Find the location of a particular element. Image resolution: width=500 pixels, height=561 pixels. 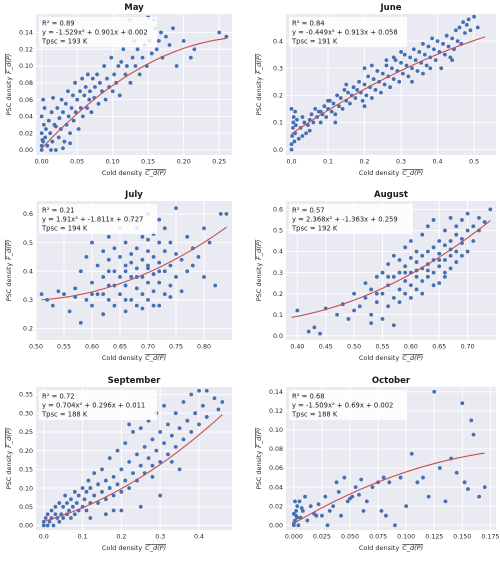

x-tick-label: 0.50 is located at coordinates (36, 347).